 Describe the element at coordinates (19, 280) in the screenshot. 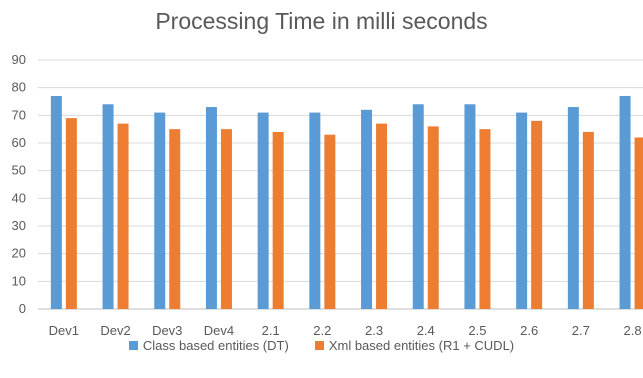

I see `y-tick-label-10: 10` at that location.